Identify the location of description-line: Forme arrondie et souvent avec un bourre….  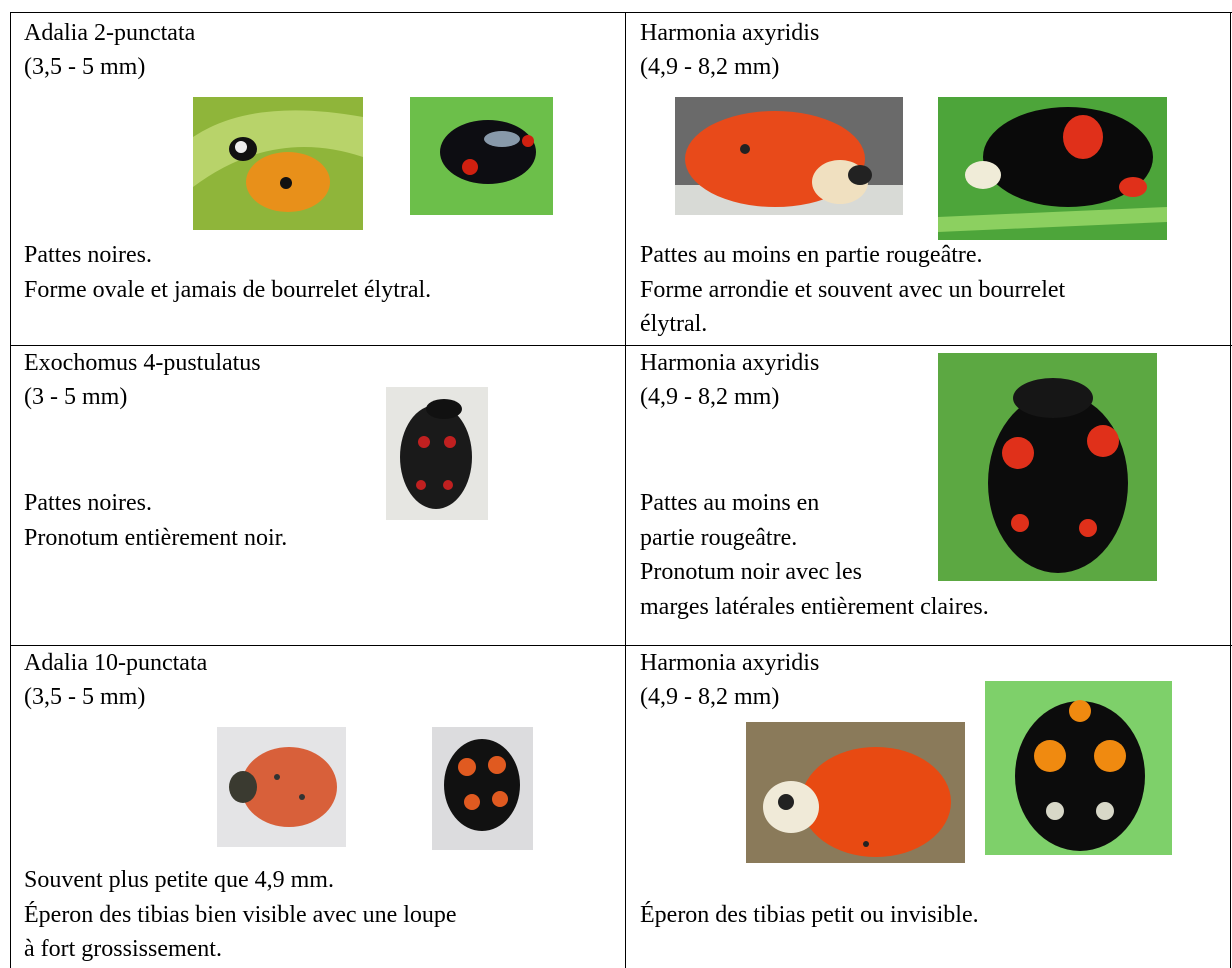
(853, 289).